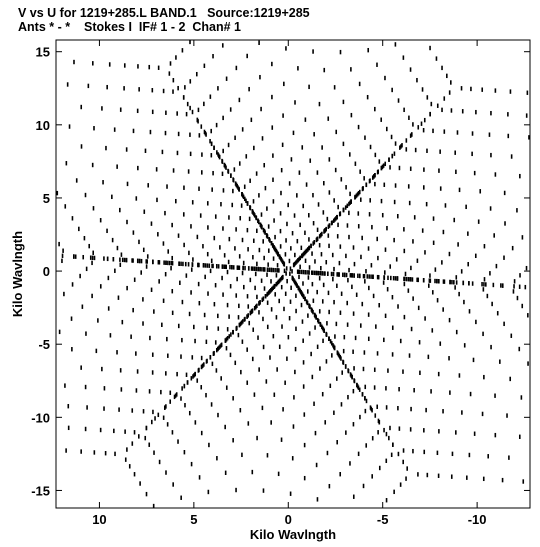 Image resolution: width=540 pixels, height=547 pixels. What do you see at coordinates (43, 52) in the screenshot?
I see `y-tick-label: 15` at bounding box center [43, 52].